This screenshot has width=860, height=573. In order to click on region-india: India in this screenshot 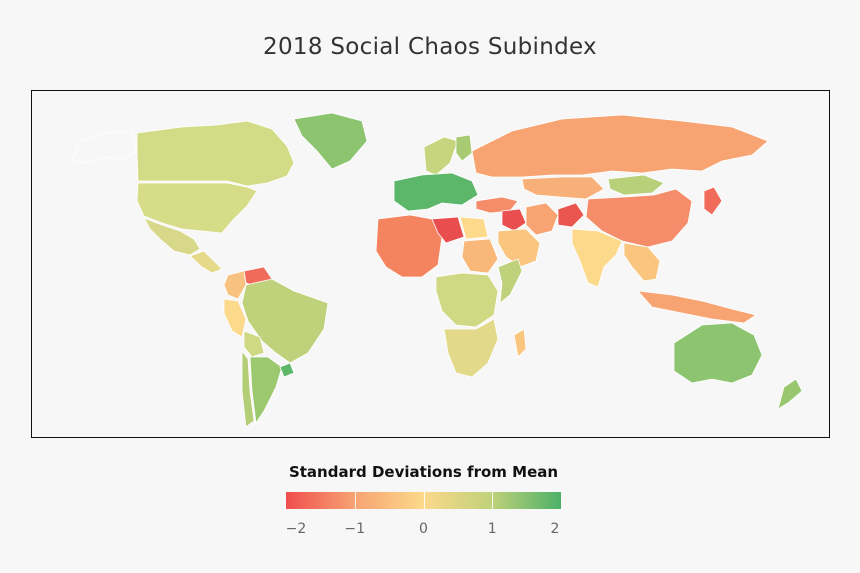, I will do `click(597, 258)`.